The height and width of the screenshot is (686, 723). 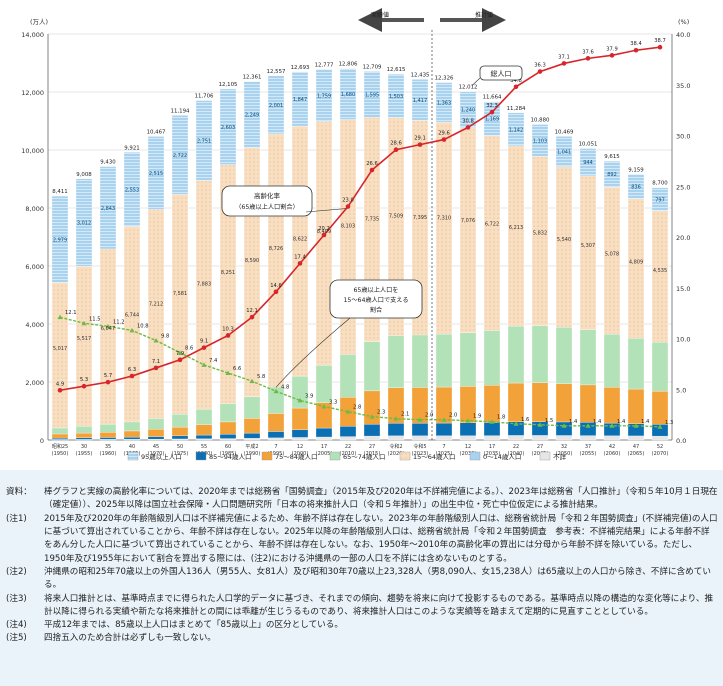 I want to click on note-row: (注5) 四捨五入のため合計は必ずしも一致しない。, so click(x=362, y=638).